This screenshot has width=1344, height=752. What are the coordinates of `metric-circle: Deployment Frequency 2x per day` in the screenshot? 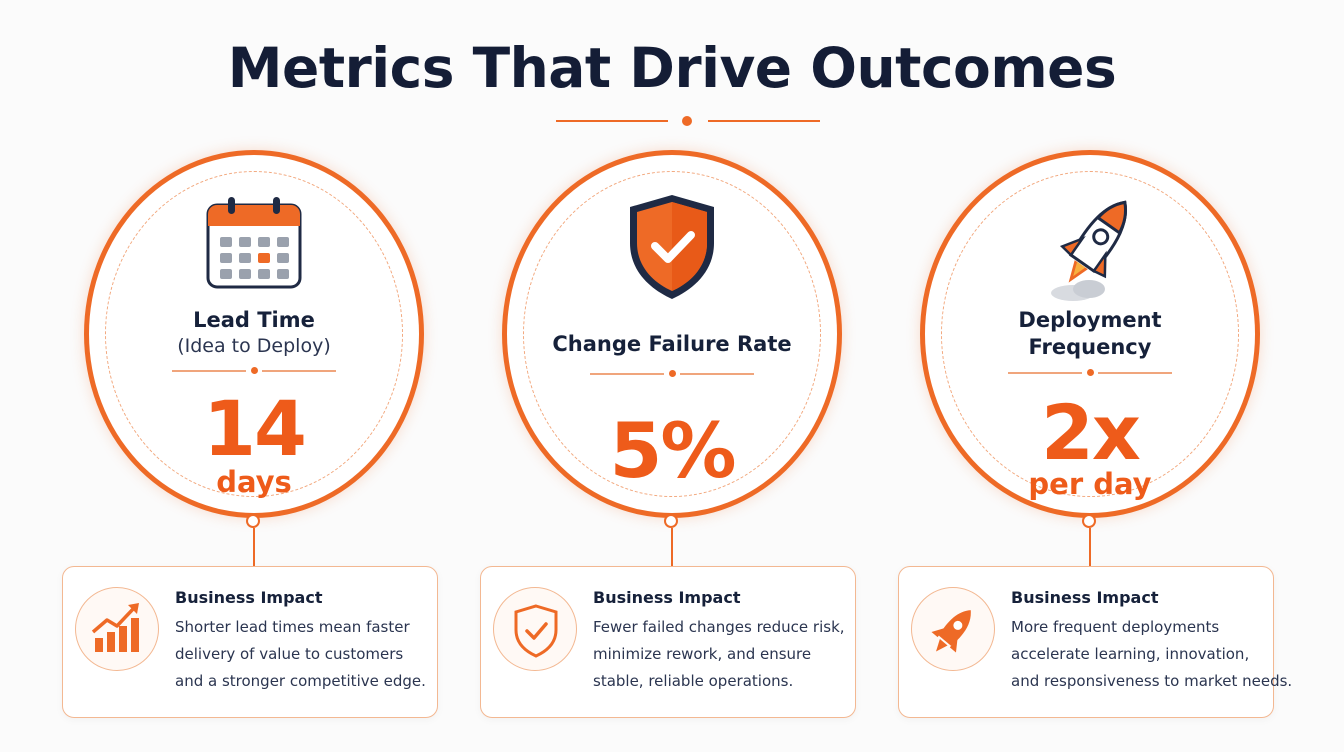 It's located at (1090, 334).